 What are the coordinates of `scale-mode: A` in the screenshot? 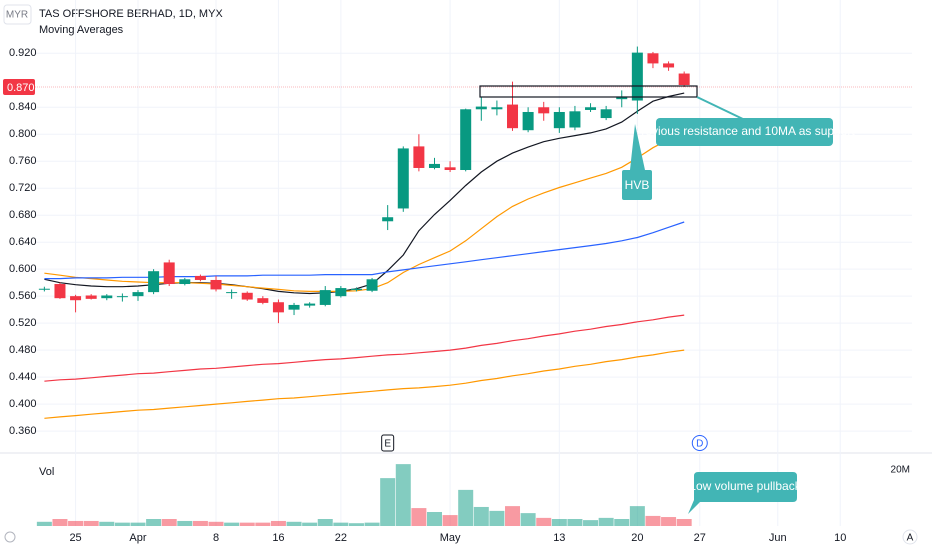 It's located at (910, 538).